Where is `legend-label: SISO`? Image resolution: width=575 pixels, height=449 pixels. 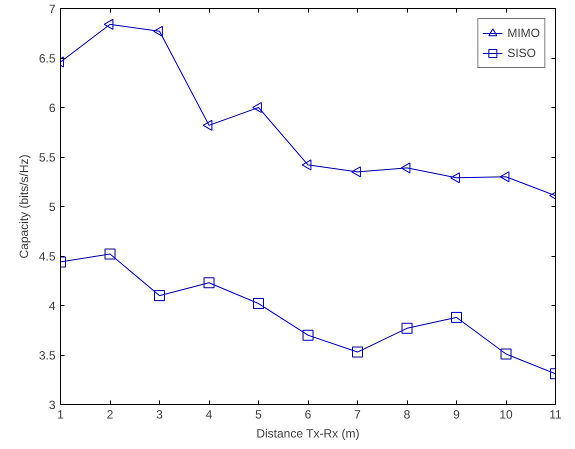
legend-label: SISO is located at coordinates (521, 53).